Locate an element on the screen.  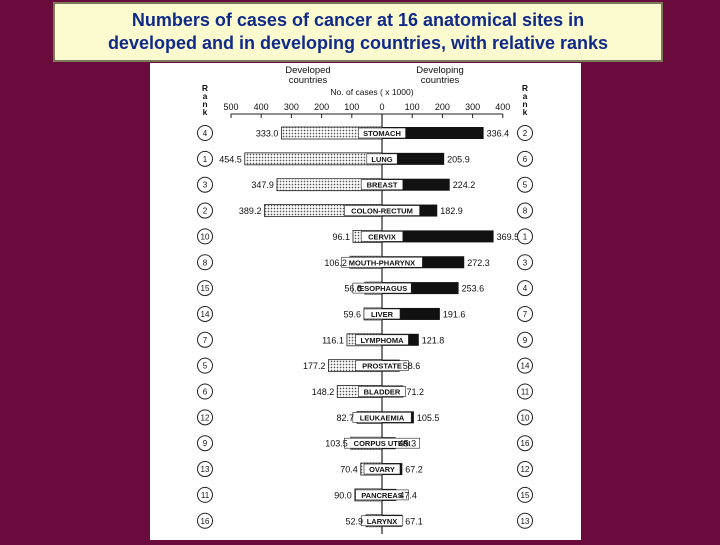
developed-rank: 6 is located at coordinates (205, 392).